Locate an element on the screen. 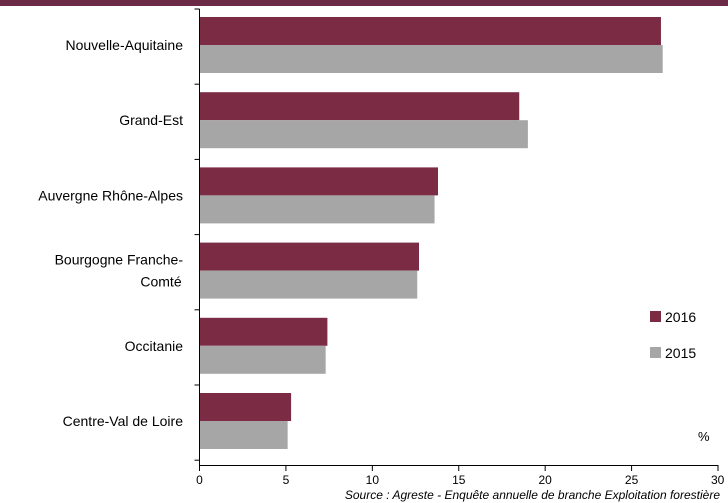 Image resolution: width=728 pixels, height=503 pixels. legend-label-2015: 2015 is located at coordinates (680, 353).